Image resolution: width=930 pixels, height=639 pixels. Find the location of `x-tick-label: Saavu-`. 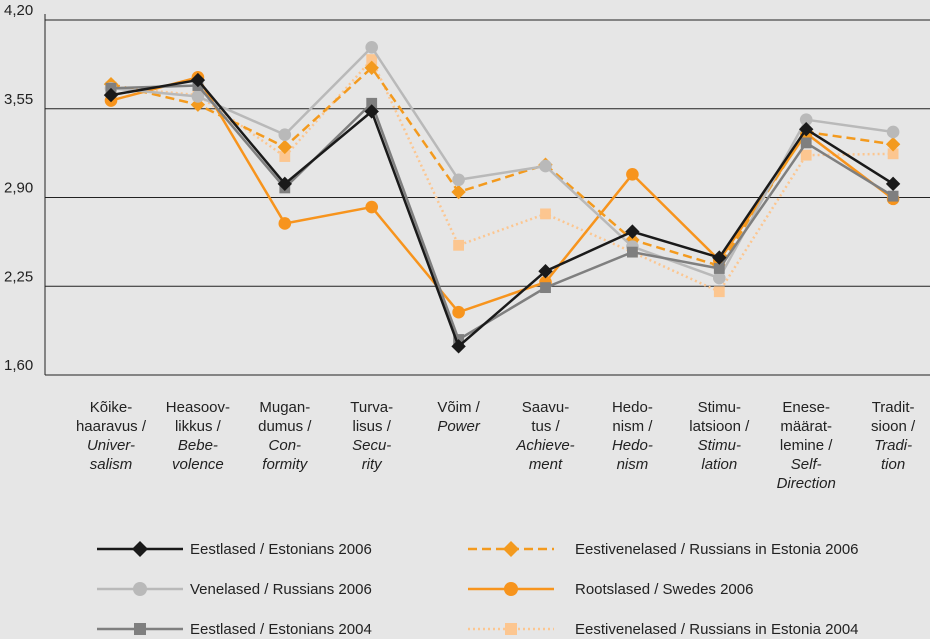

x-tick-label: Saavu- is located at coordinates (546, 407).